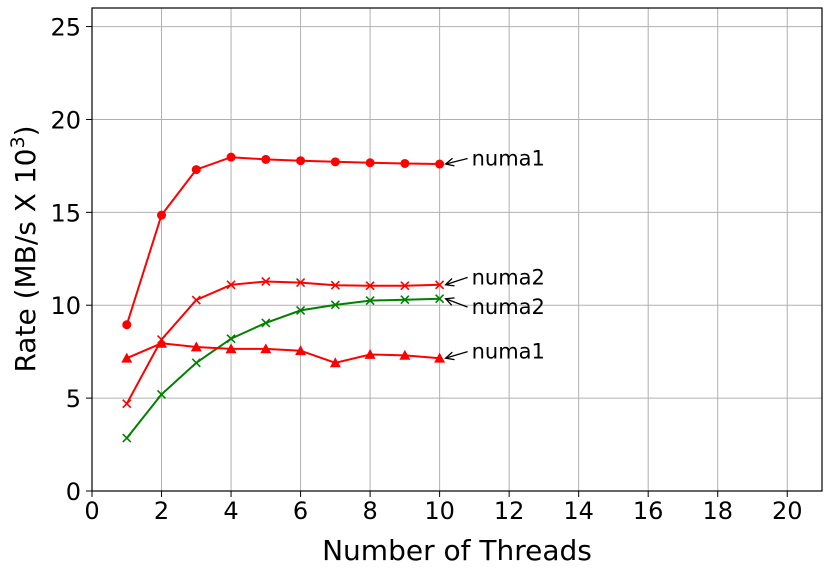 This screenshot has height=573, width=831. I want to click on x-tick-label: 2, so click(161, 511).